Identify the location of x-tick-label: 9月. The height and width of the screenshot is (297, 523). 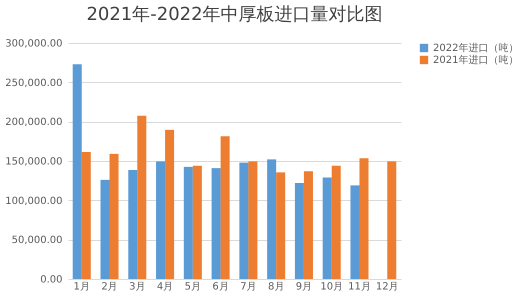
(304, 287).